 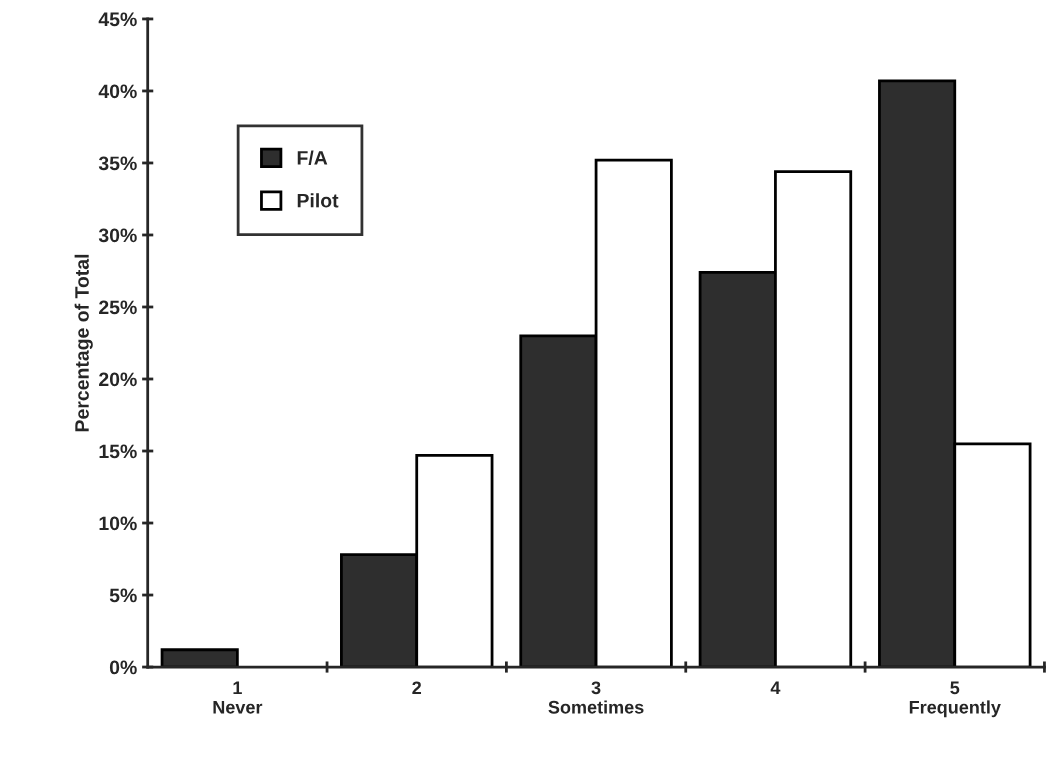 What do you see at coordinates (117, 163) in the screenshot?
I see `y-tick-label: 35%` at bounding box center [117, 163].